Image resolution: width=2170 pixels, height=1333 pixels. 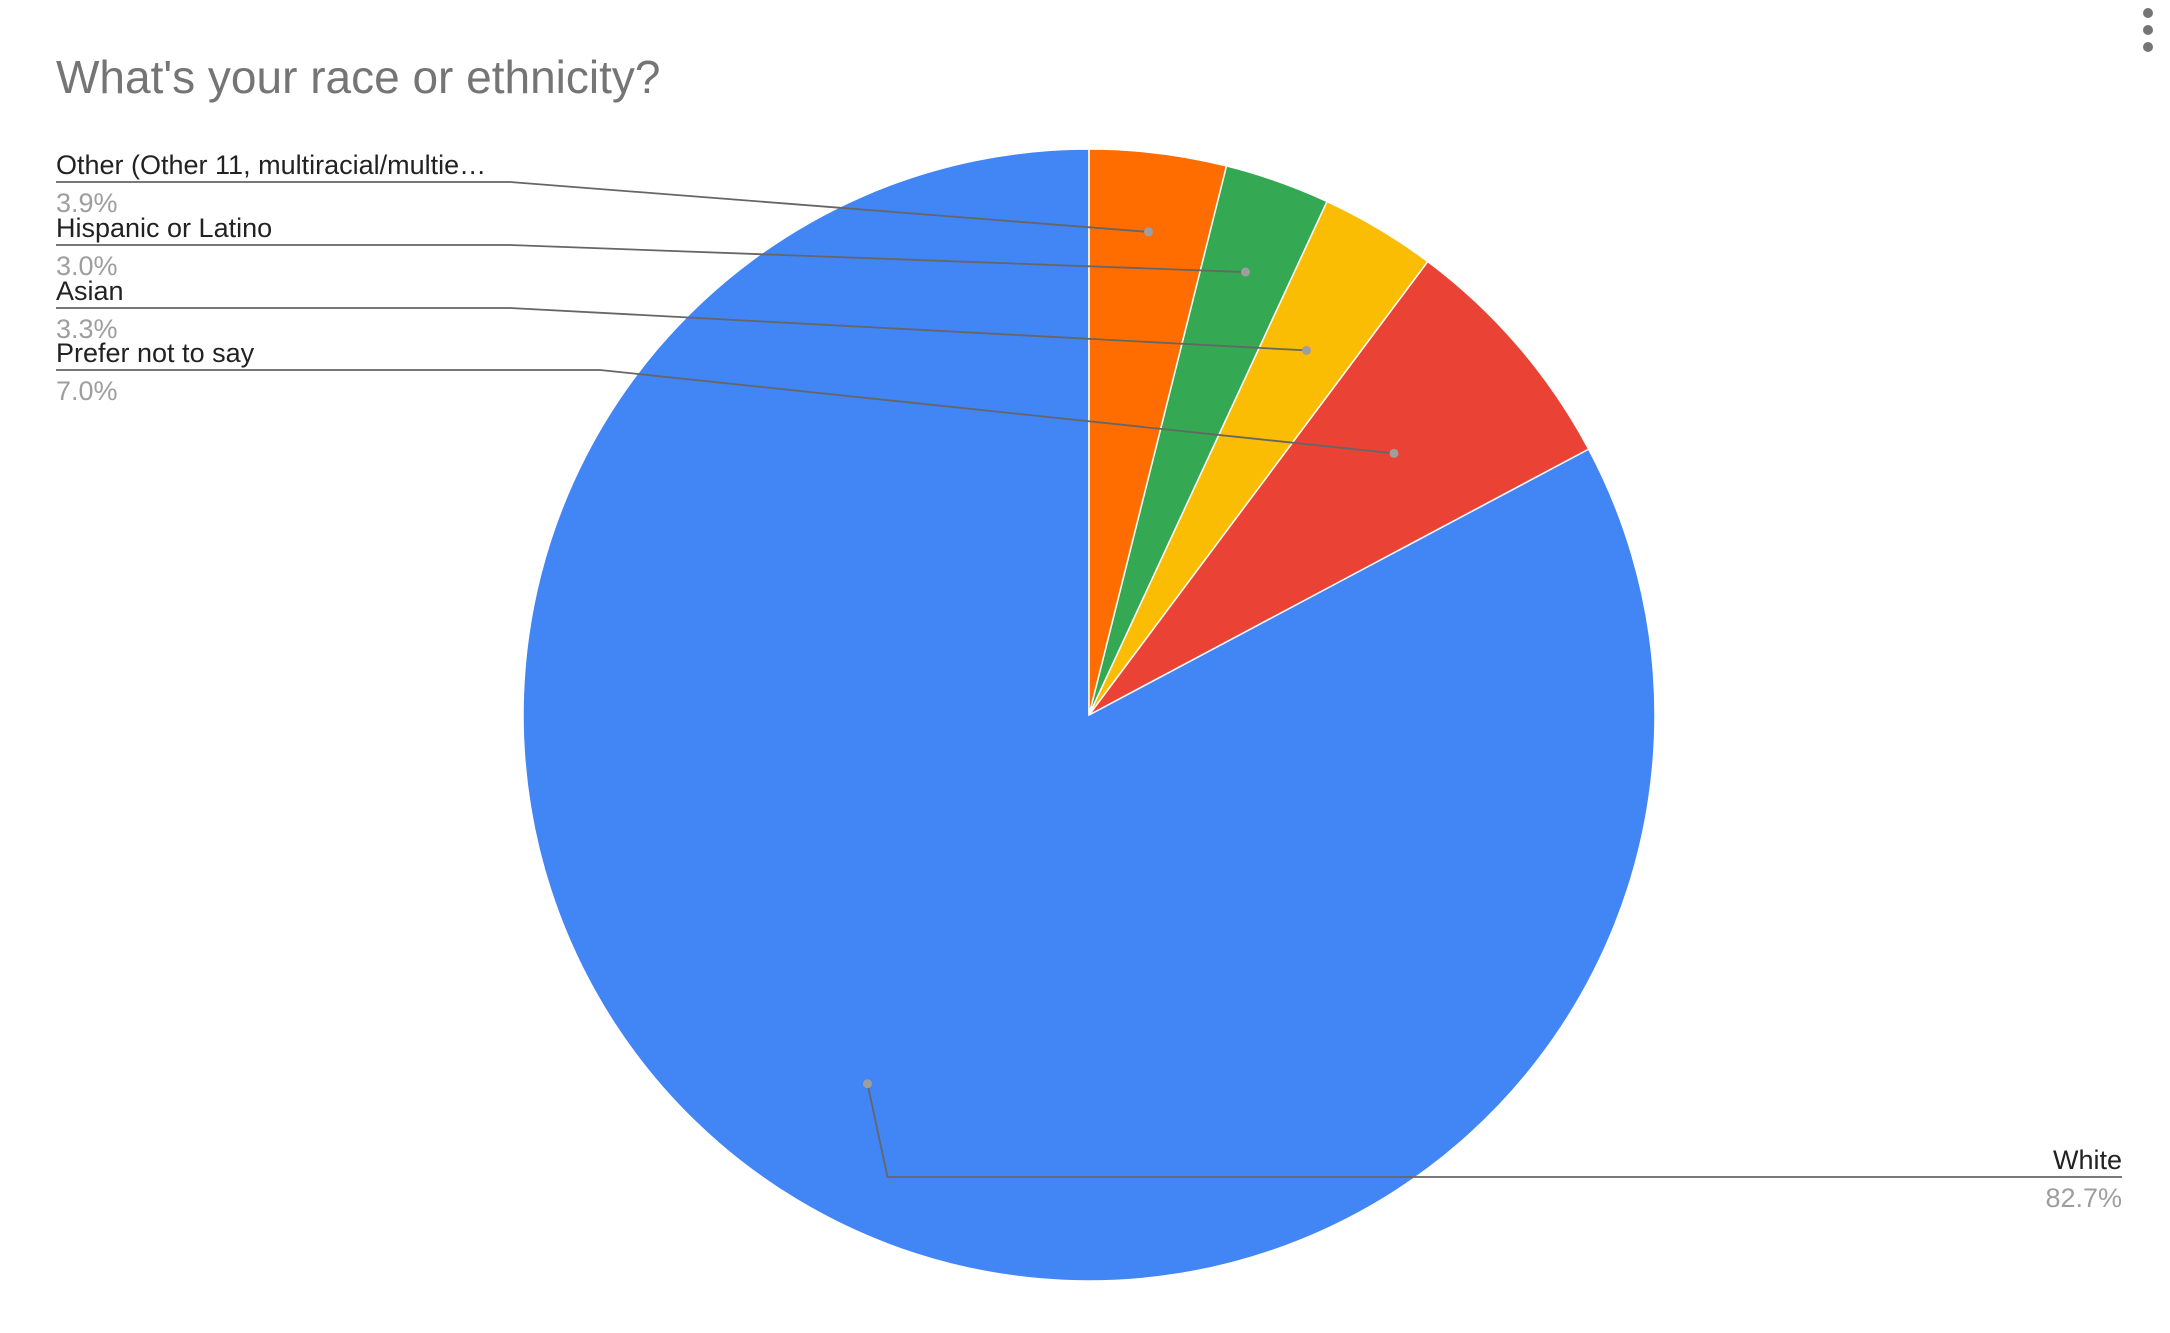 What do you see at coordinates (87, 391) in the screenshot?
I see `slice-value-label: 7.0%` at bounding box center [87, 391].